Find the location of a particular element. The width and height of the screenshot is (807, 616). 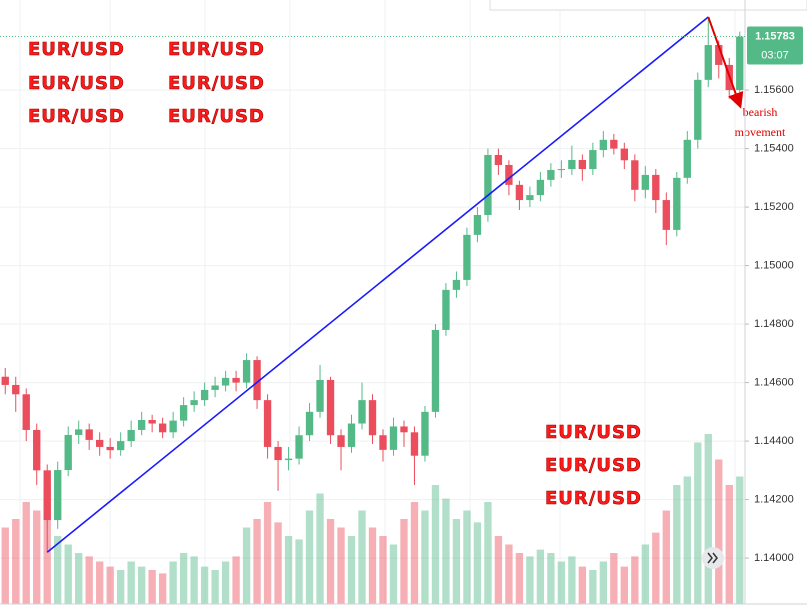

toolbar is located at coordinates (648, 5).